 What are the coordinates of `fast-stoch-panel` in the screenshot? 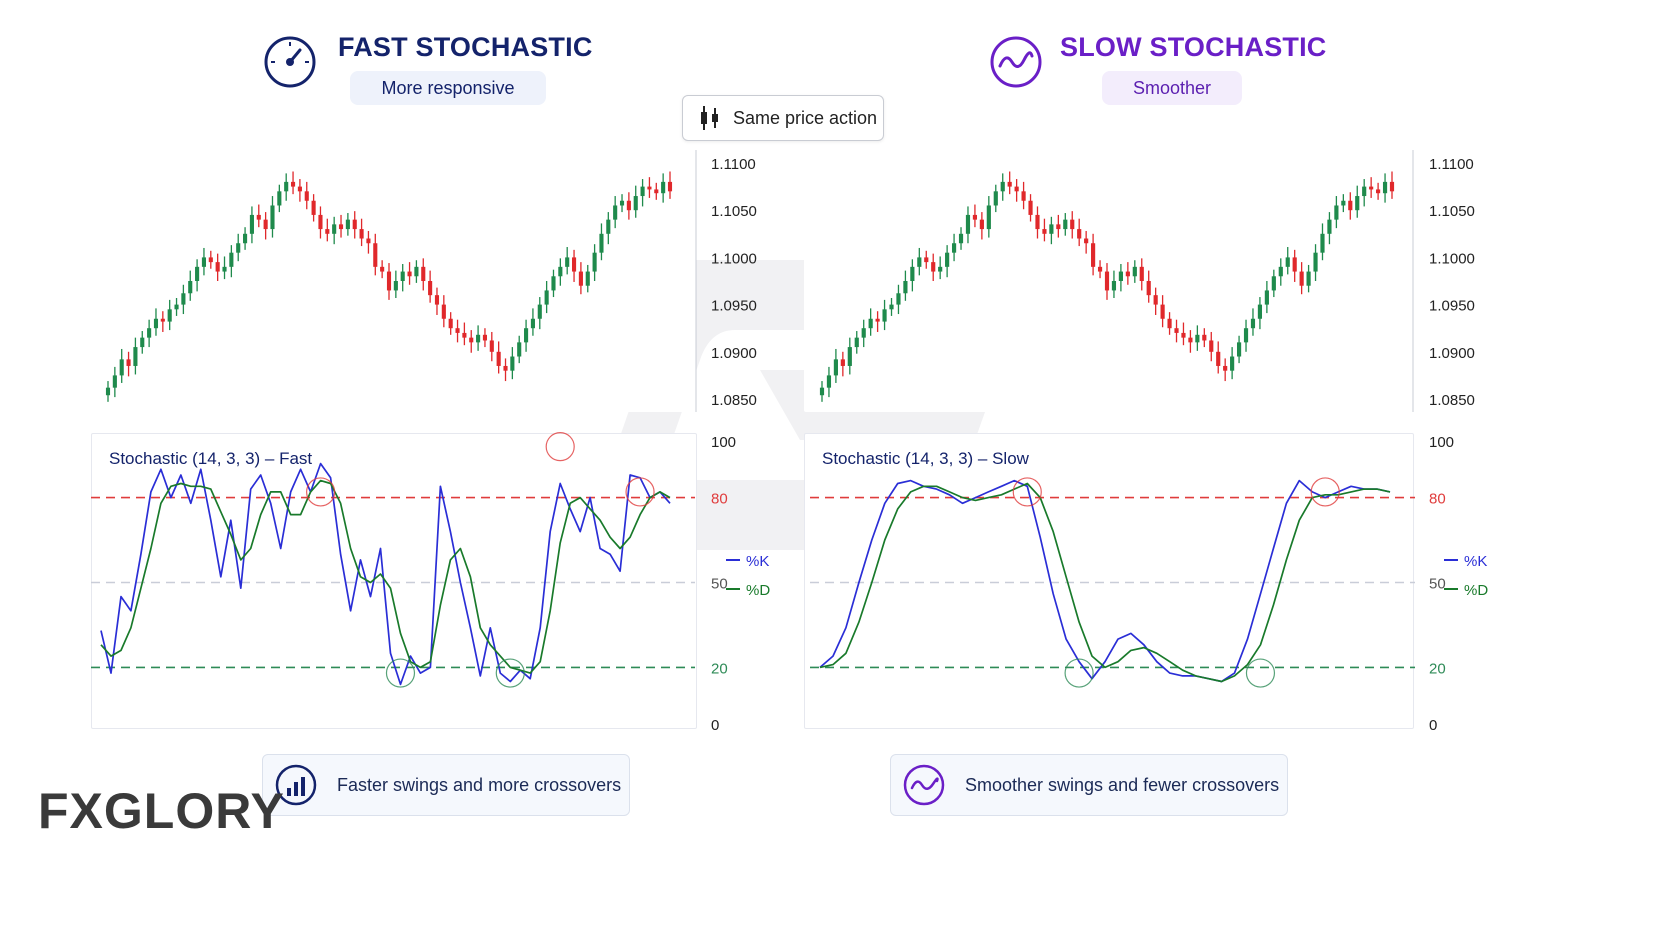 It's located at (394, 581).